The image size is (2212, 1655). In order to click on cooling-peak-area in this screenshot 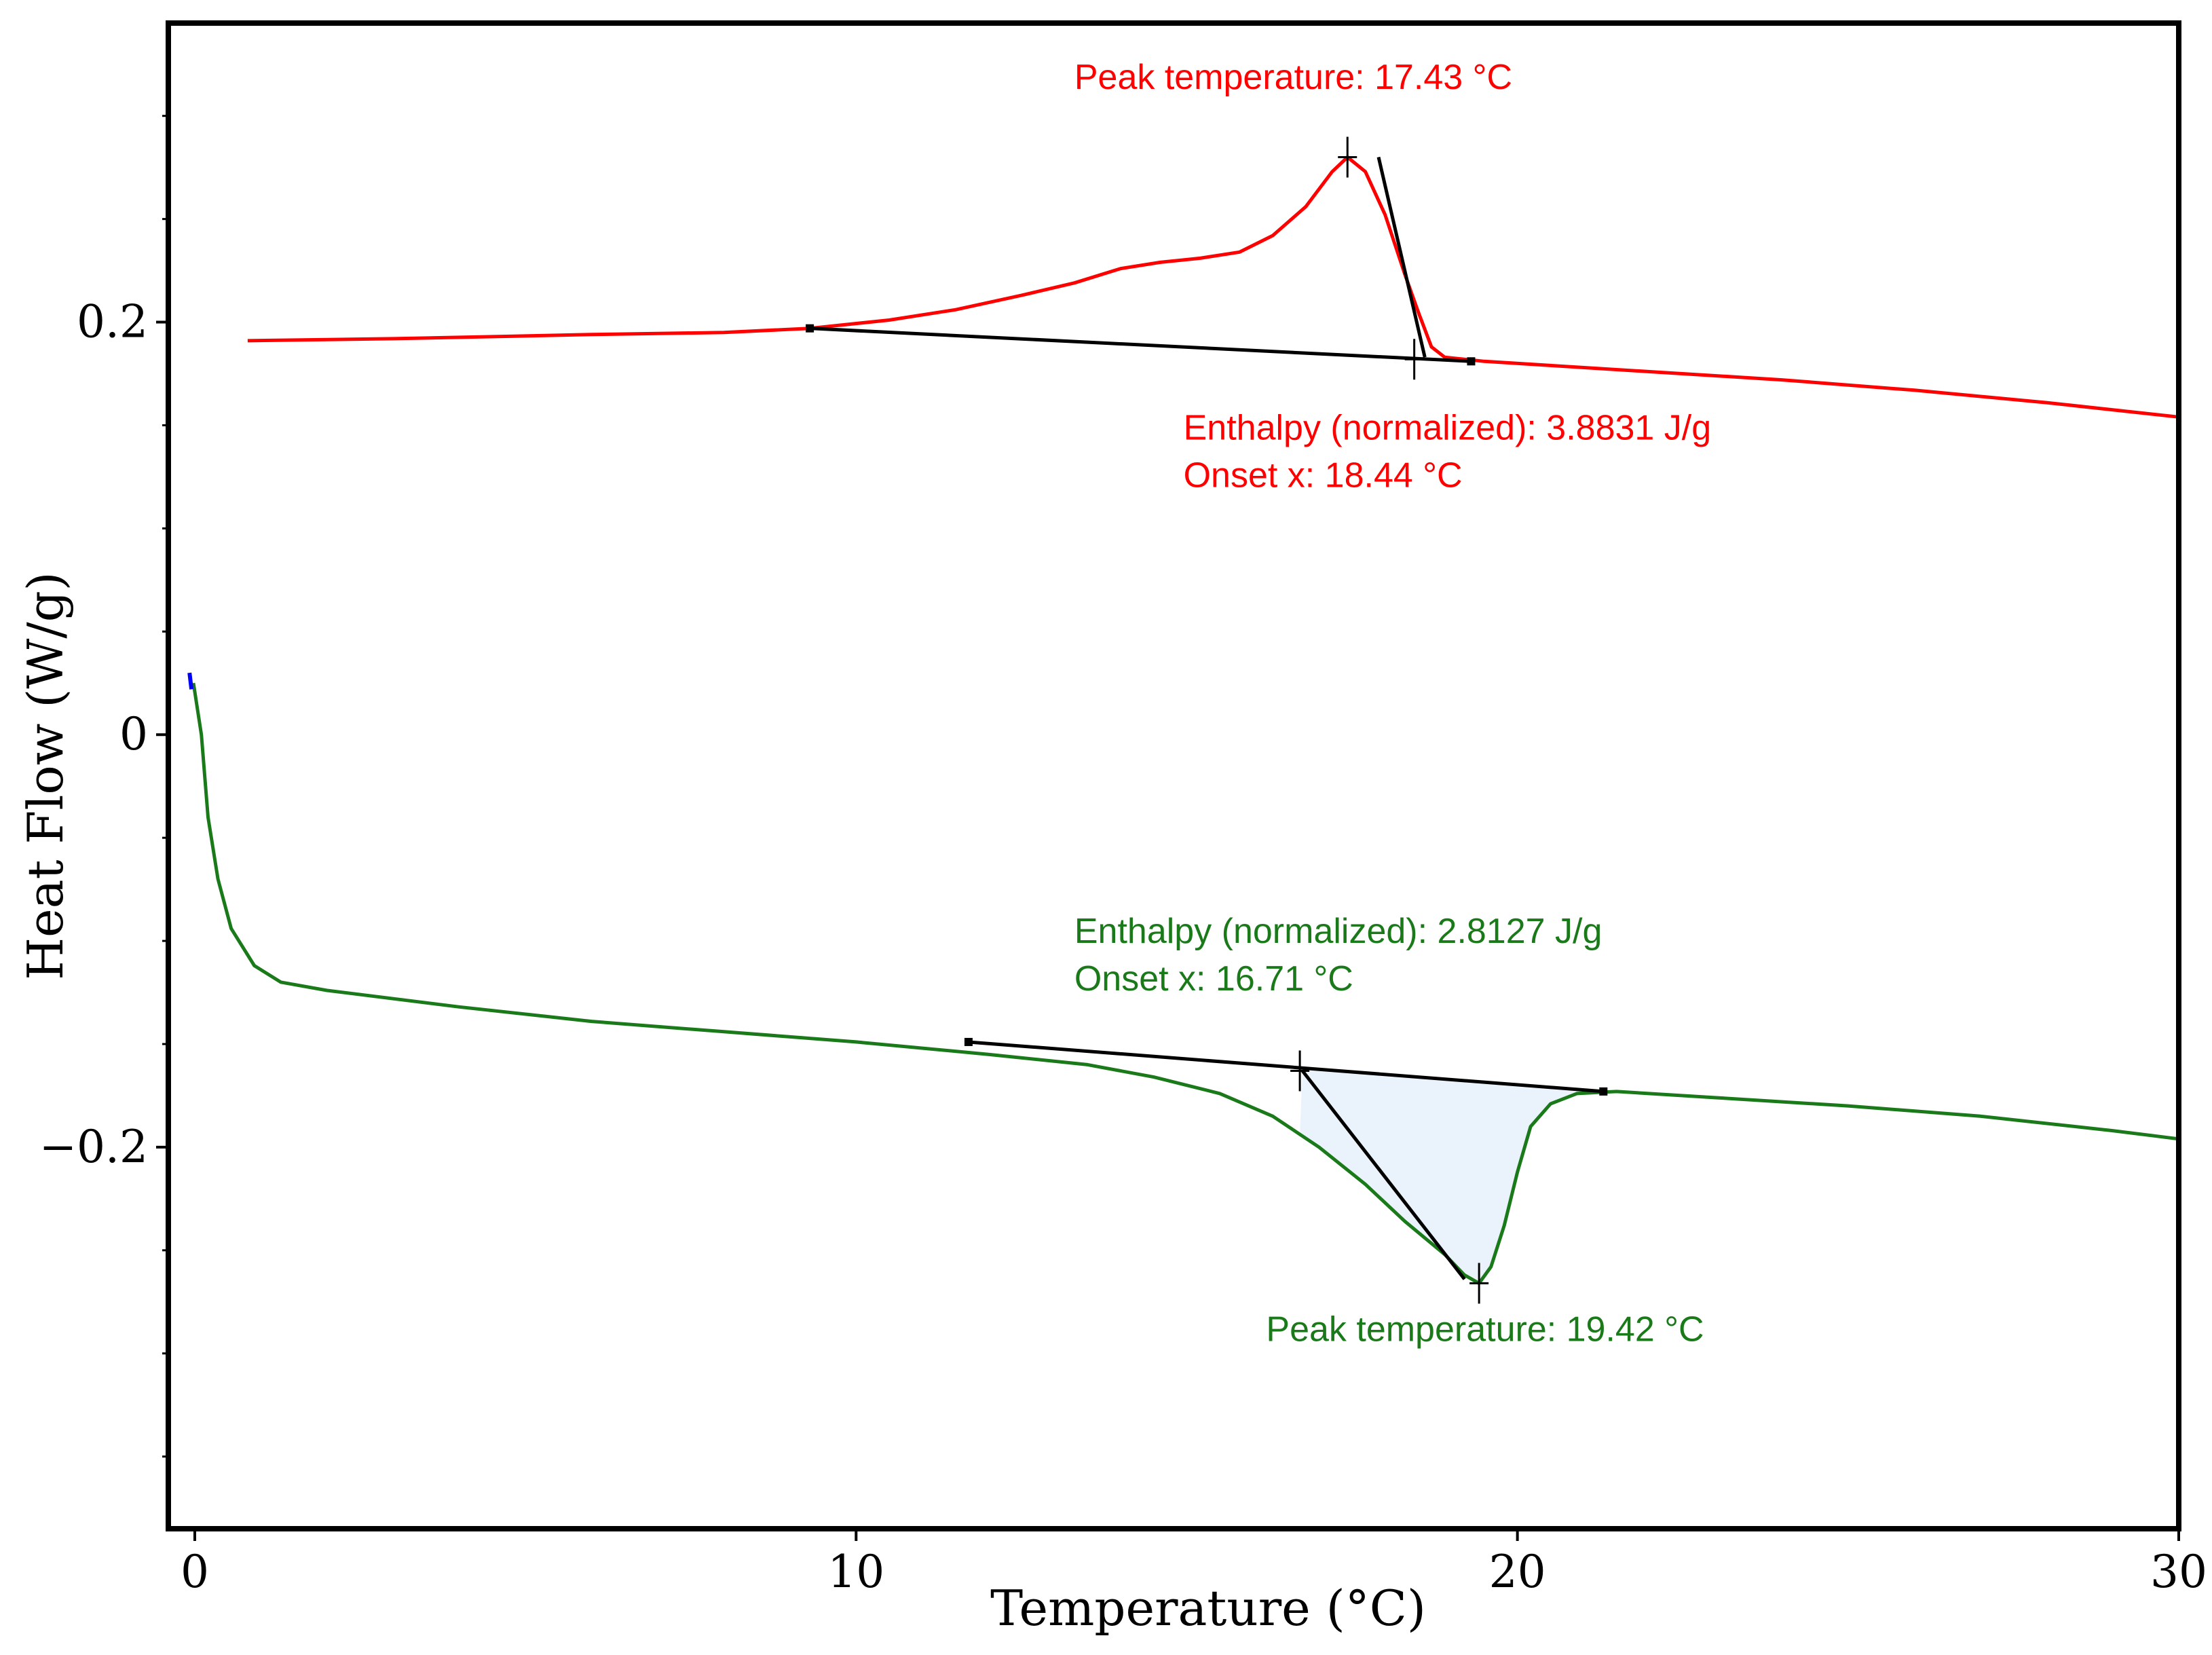, I will do `click(1452, 1175)`.